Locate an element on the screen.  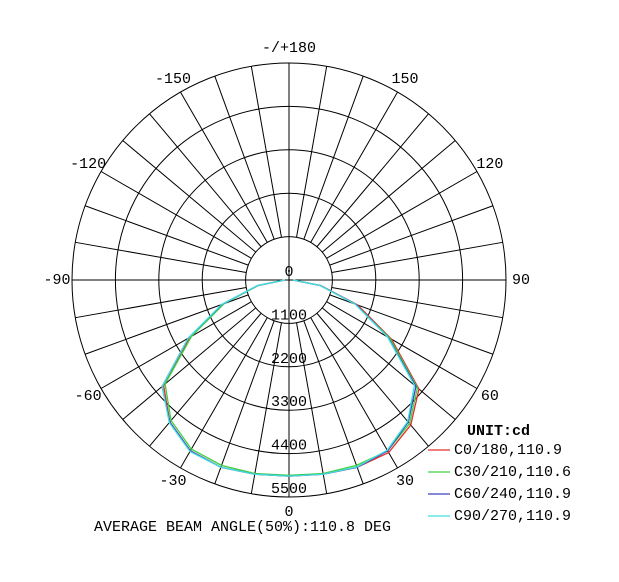
legend-label: C30/210,110.6 is located at coordinates (512, 472).